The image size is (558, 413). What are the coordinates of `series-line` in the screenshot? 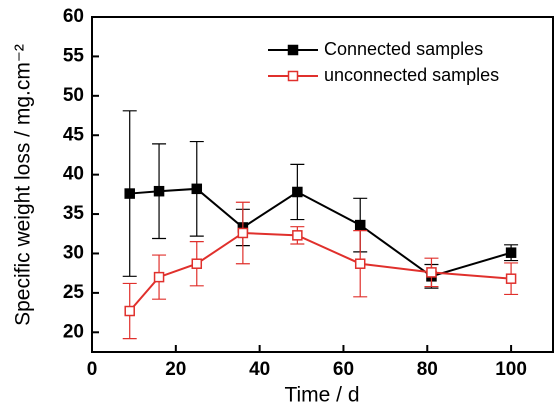 It's located at (320, 271).